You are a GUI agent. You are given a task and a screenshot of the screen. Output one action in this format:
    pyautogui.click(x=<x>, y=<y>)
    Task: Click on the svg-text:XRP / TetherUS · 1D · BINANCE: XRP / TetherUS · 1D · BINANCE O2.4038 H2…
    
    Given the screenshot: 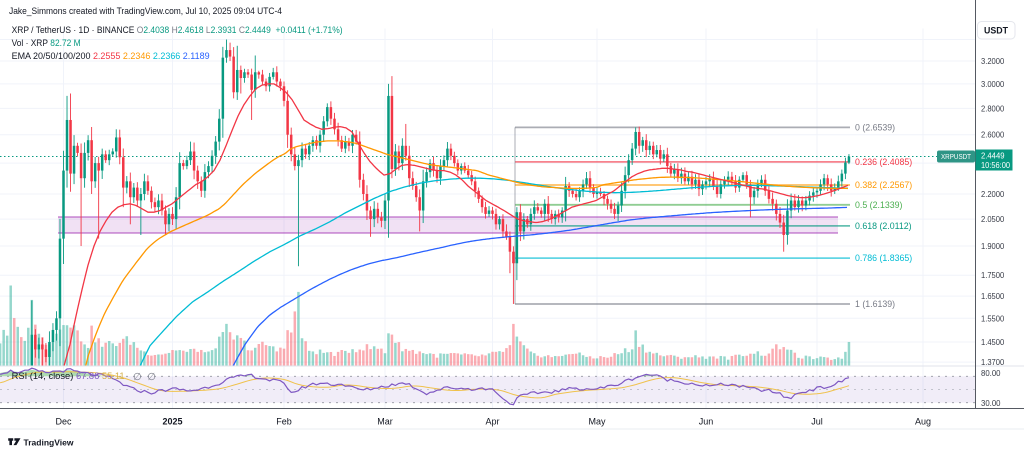 What is the action you would take?
    pyautogui.click(x=177, y=30)
    